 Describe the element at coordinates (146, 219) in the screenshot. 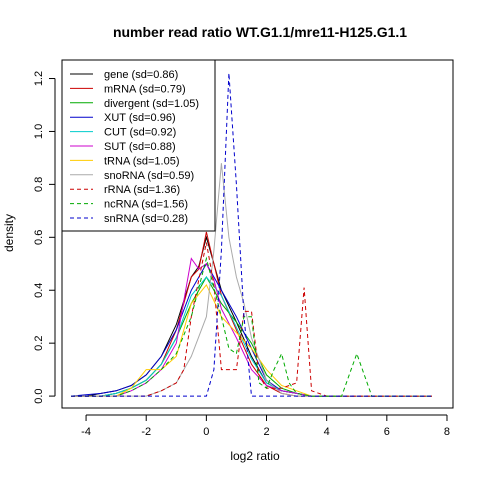

I see `legend-label-snrna: snRNA (sd=0.28)` at that location.